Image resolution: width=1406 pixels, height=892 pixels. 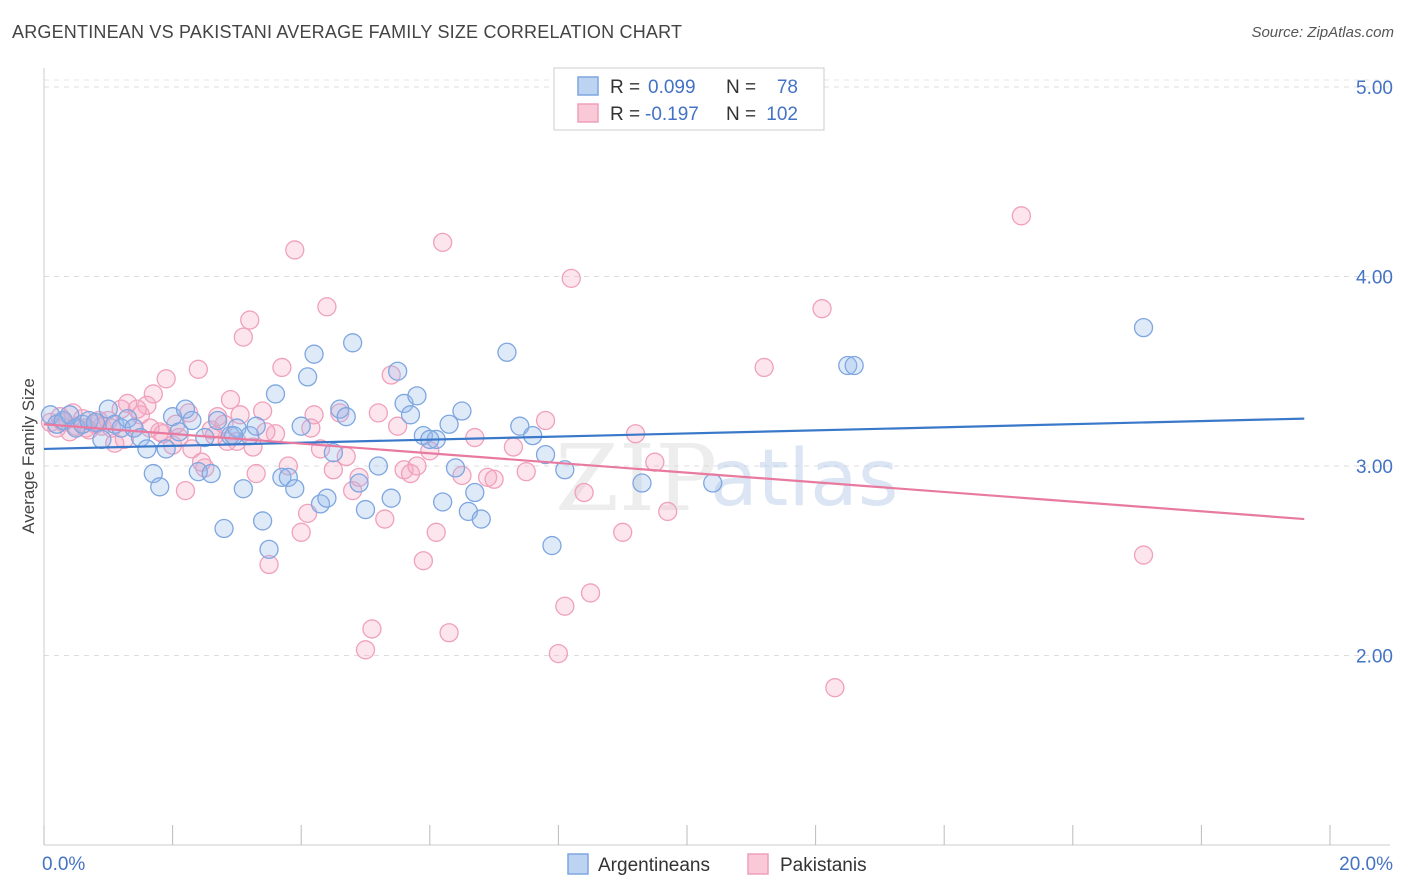 I want to click on y-tick-label: 4.00, so click(x=1374, y=277).